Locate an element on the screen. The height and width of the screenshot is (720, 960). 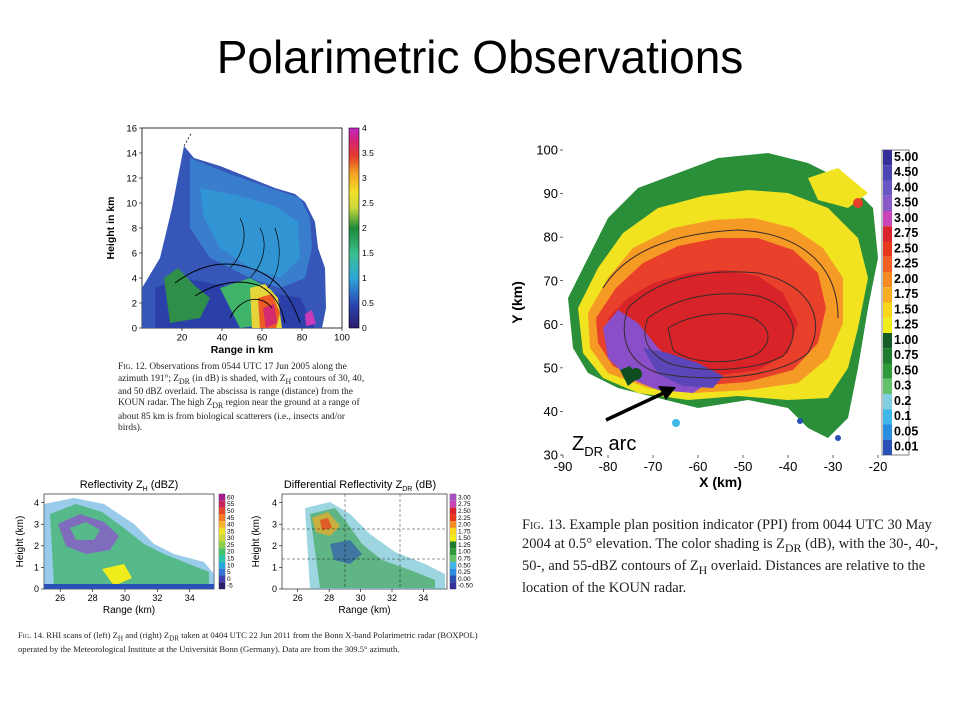
fig14b-colorbar-tick: 1.75 is located at coordinates (464, 531).